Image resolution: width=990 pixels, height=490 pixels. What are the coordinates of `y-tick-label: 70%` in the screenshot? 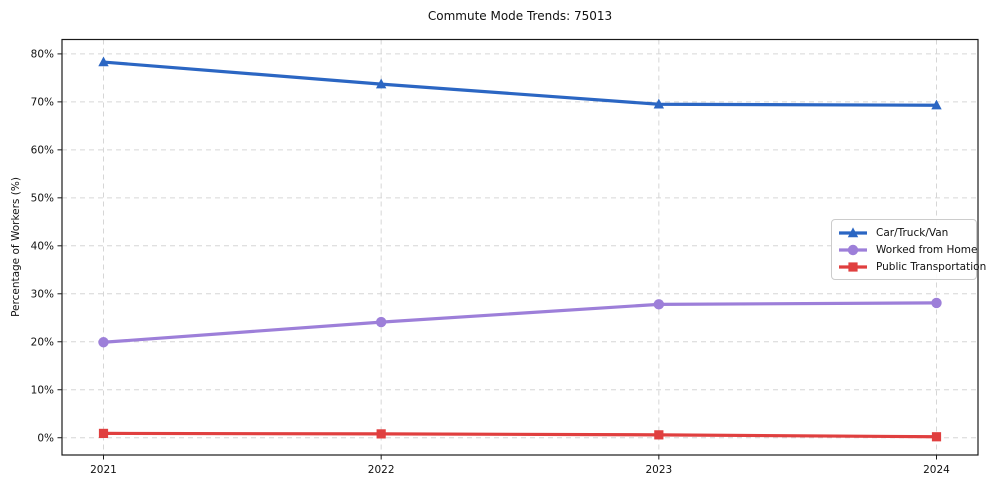 It's located at (42, 103).